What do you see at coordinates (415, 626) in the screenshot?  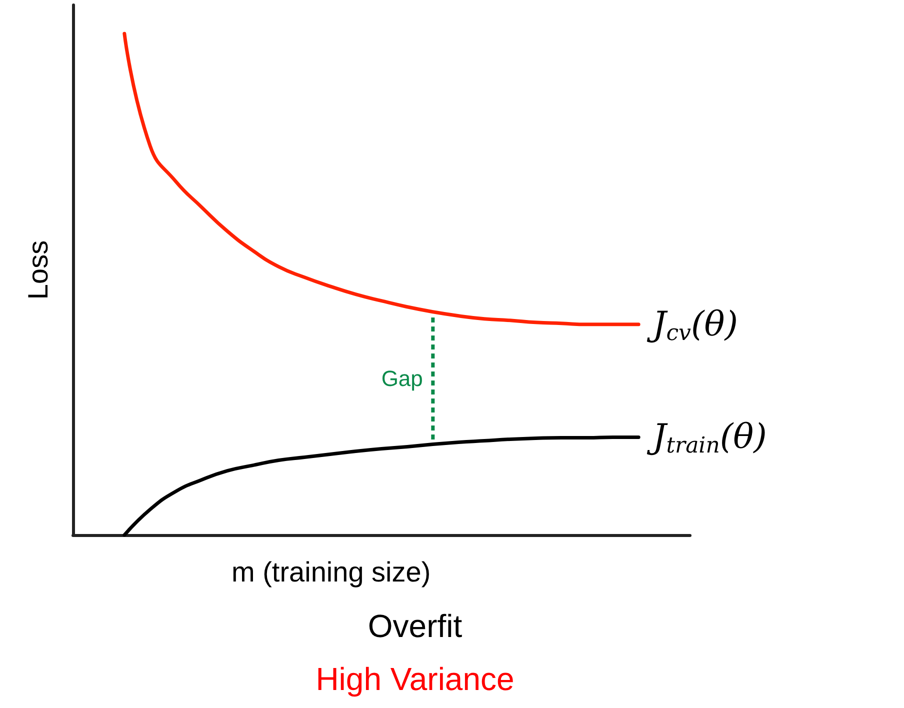 I see `text: Overfit` at bounding box center [415, 626].